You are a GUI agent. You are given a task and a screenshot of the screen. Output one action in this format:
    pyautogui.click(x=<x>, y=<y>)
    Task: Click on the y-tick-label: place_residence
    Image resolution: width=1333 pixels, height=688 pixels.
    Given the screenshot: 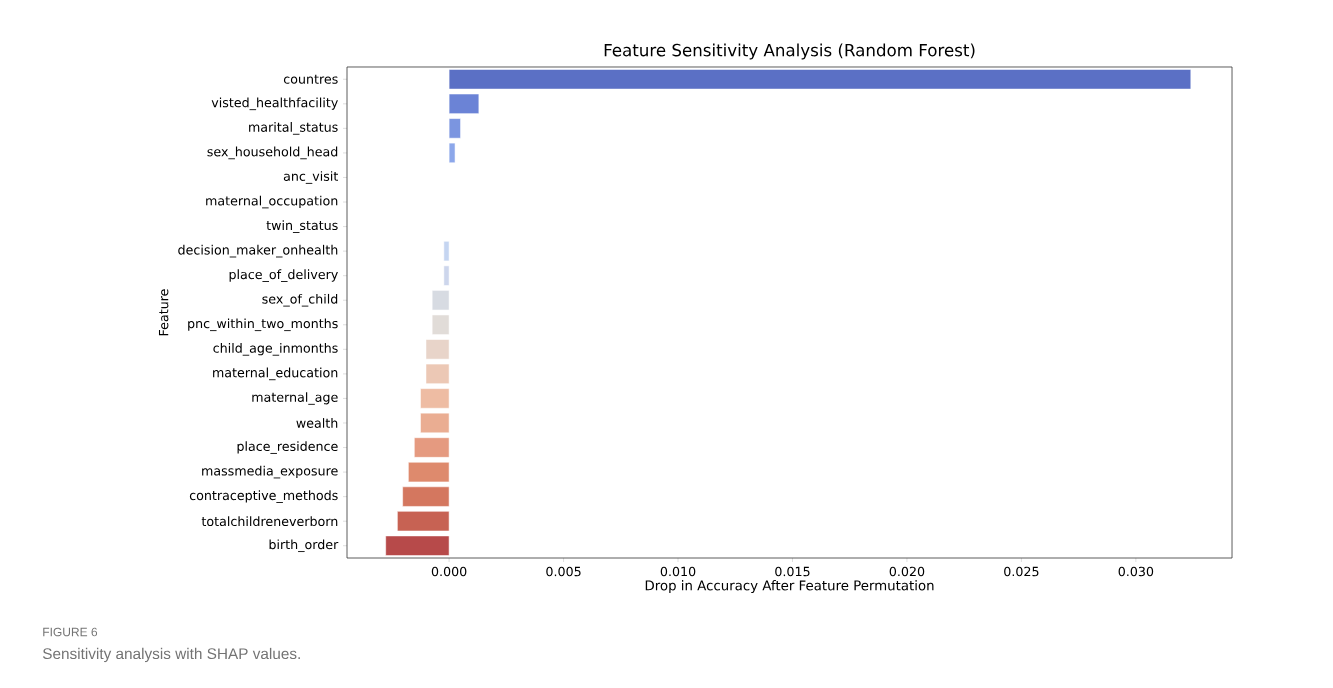 What is the action you would take?
    pyautogui.click(x=287, y=447)
    